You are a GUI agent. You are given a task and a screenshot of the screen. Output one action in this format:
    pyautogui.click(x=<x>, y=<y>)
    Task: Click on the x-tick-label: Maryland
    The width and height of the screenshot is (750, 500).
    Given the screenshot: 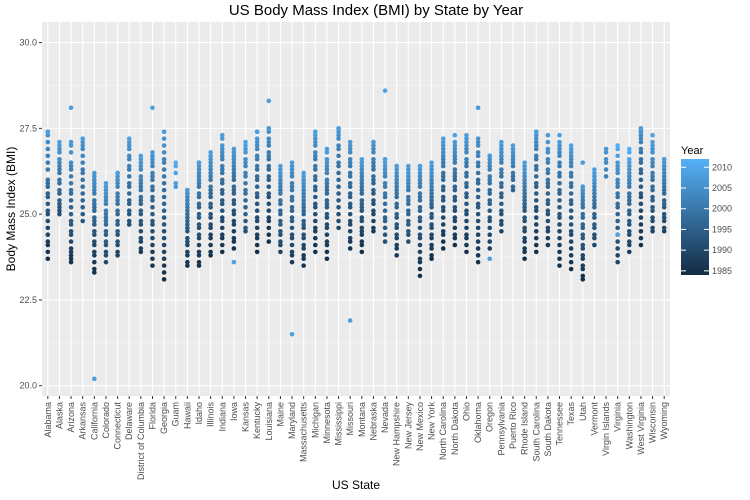 What is the action you would take?
    pyautogui.click(x=292, y=420)
    